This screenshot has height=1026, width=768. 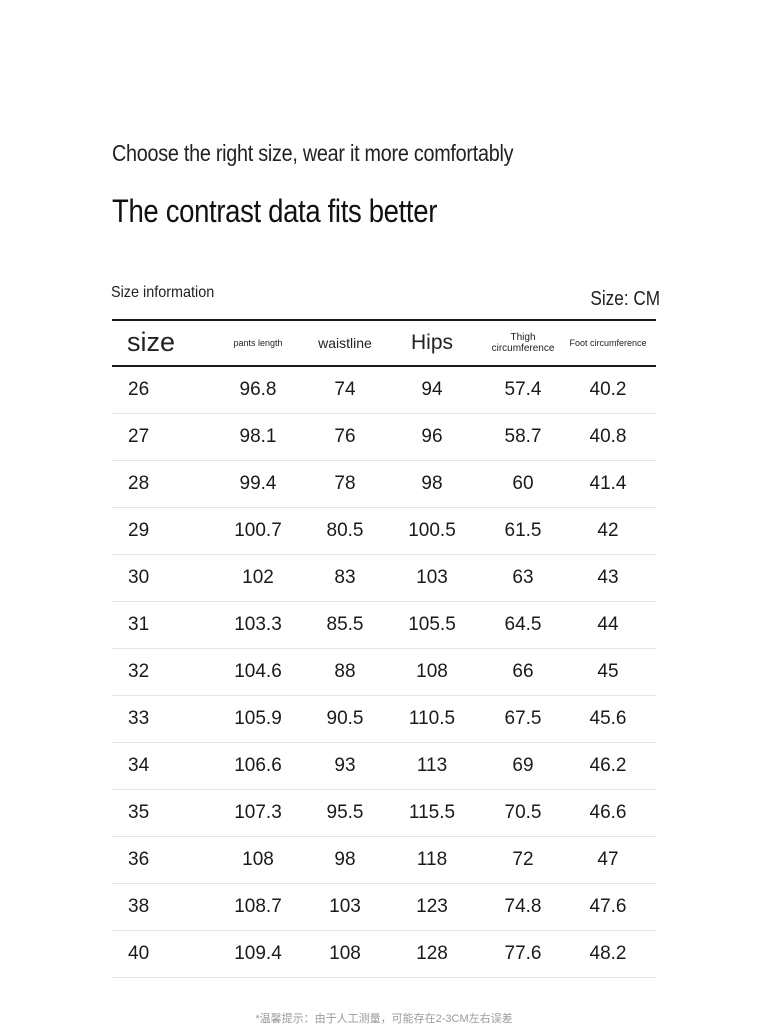 I want to click on section-title: Size information, so click(x=163, y=292).